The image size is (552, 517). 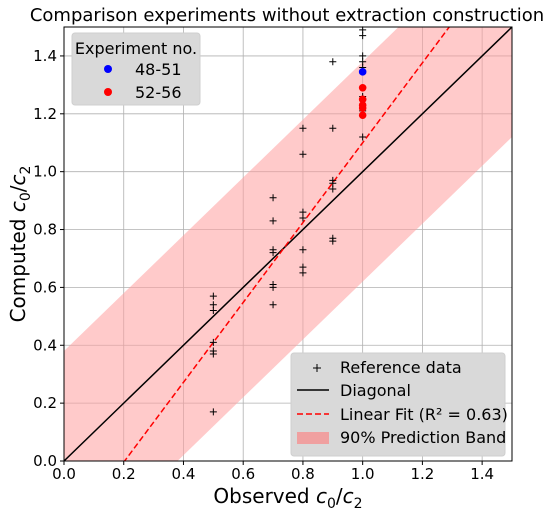 What do you see at coordinates (313, 438) in the screenshot?
I see `legend-band-swatch` at bounding box center [313, 438].